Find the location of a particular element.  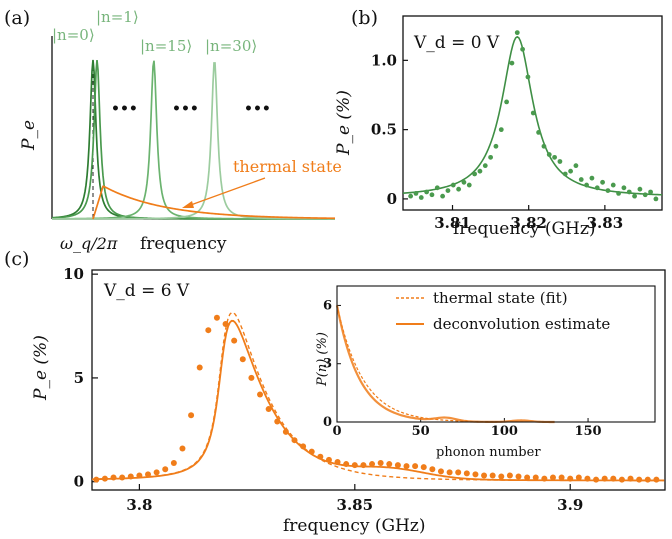

c-ytick-label-2: 10 is located at coordinates (73, 274).